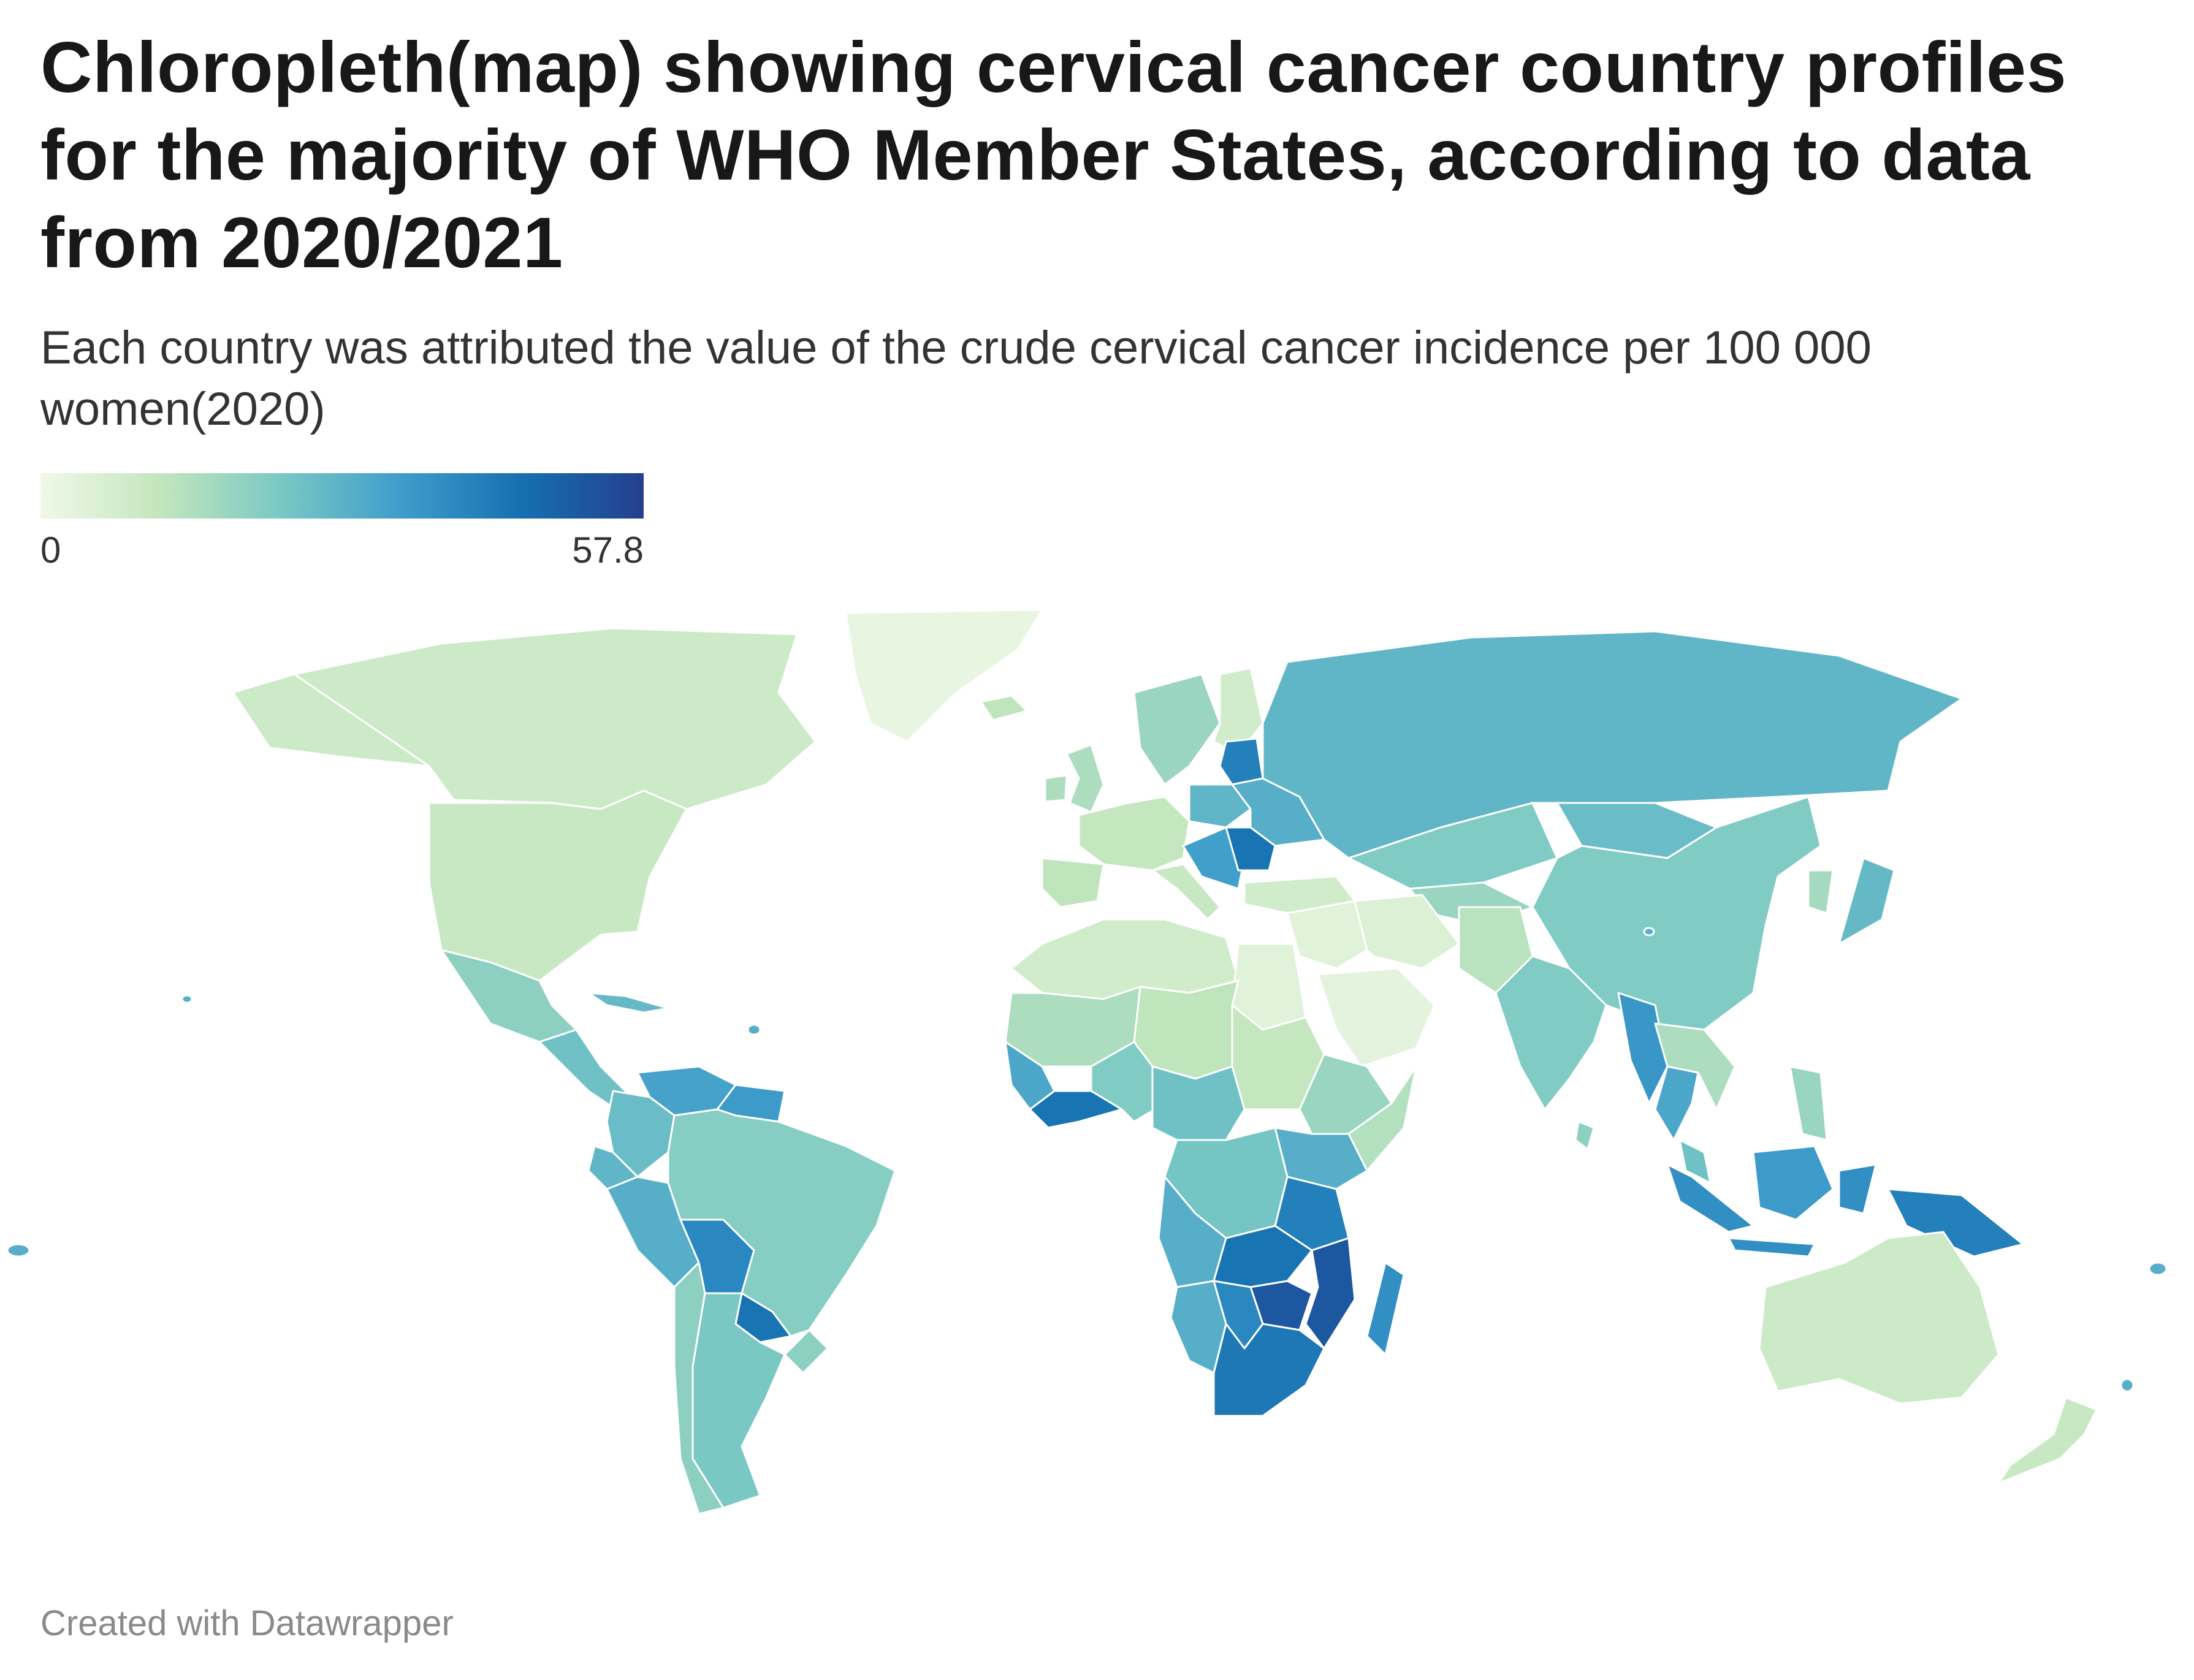 This screenshot has height=1680, width=2194. What do you see at coordinates (781, 1222) in the screenshot?
I see `region-brazil: Brazil` at bounding box center [781, 1222].